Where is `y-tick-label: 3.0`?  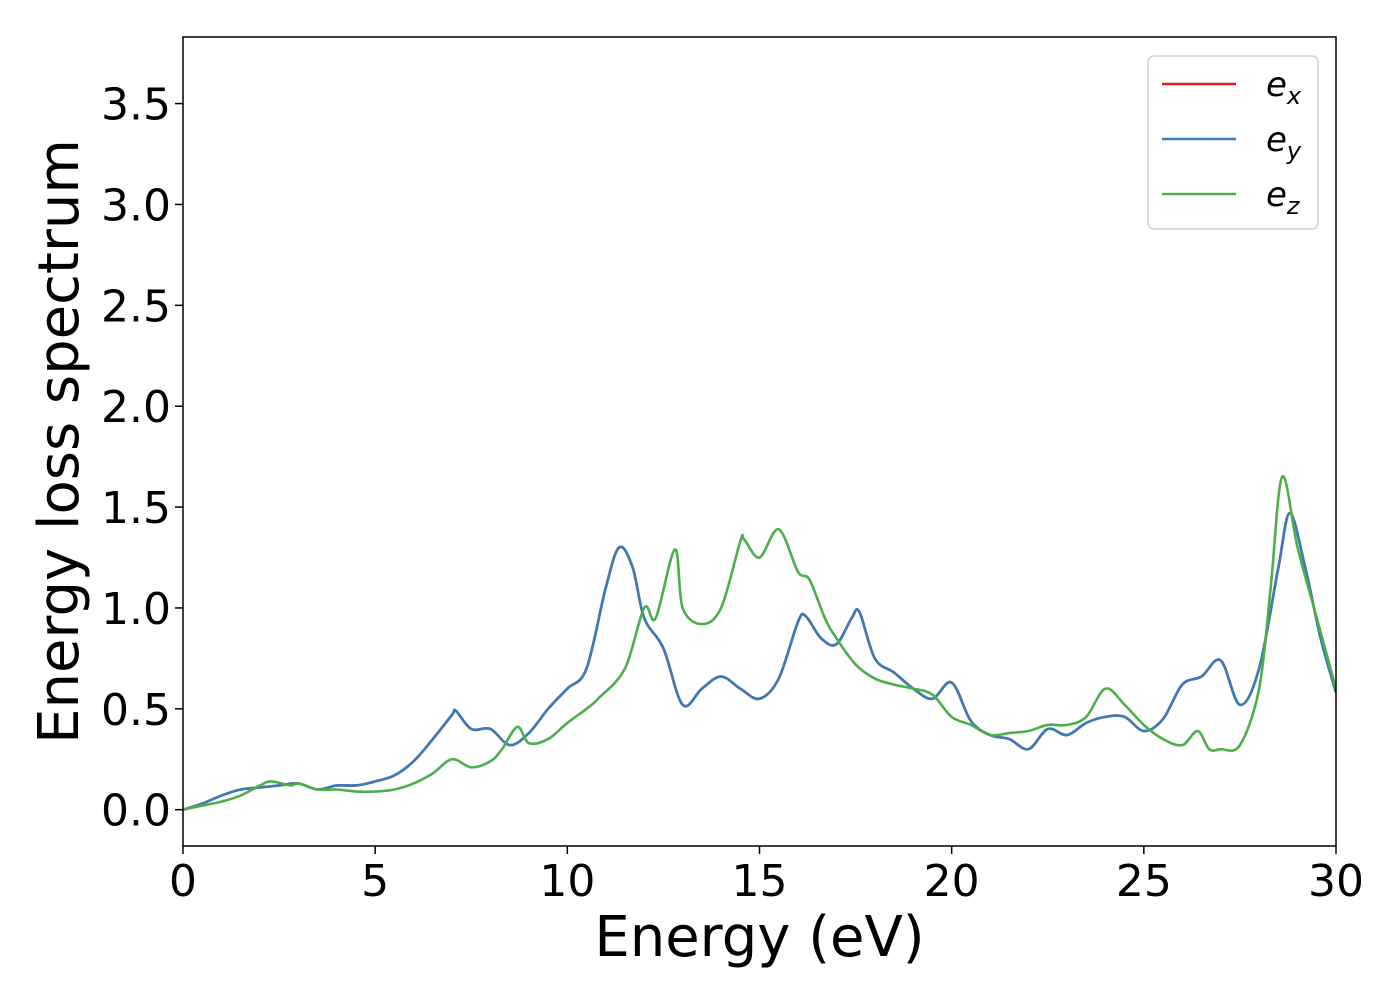 y-tick-label: 3.0 is located at coordinates (136, 205).